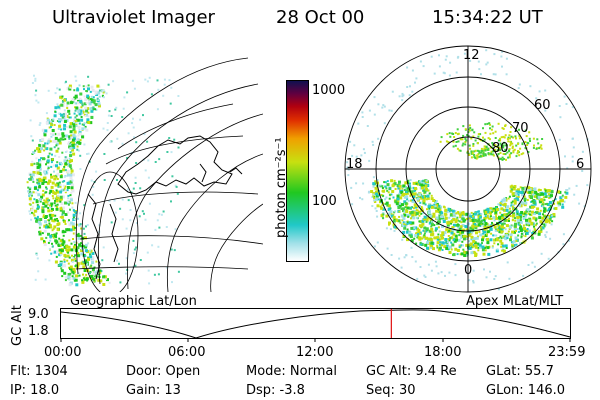 The width and height of the screenshot is (600, 400). I want to click on xtick-1800: 18:00, so click(443, 352).